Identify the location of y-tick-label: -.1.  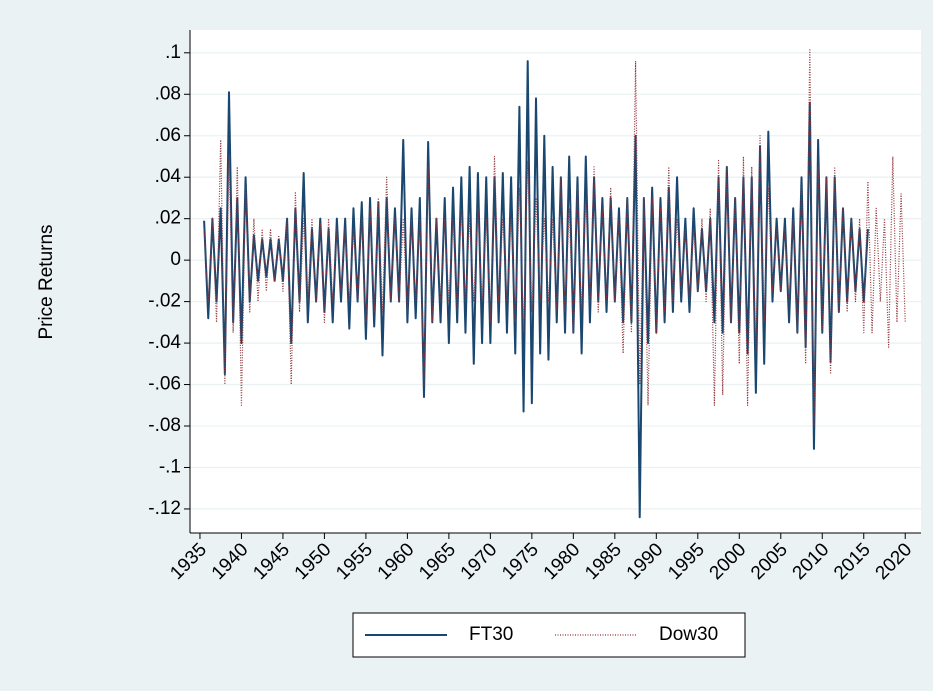
(170, 466).